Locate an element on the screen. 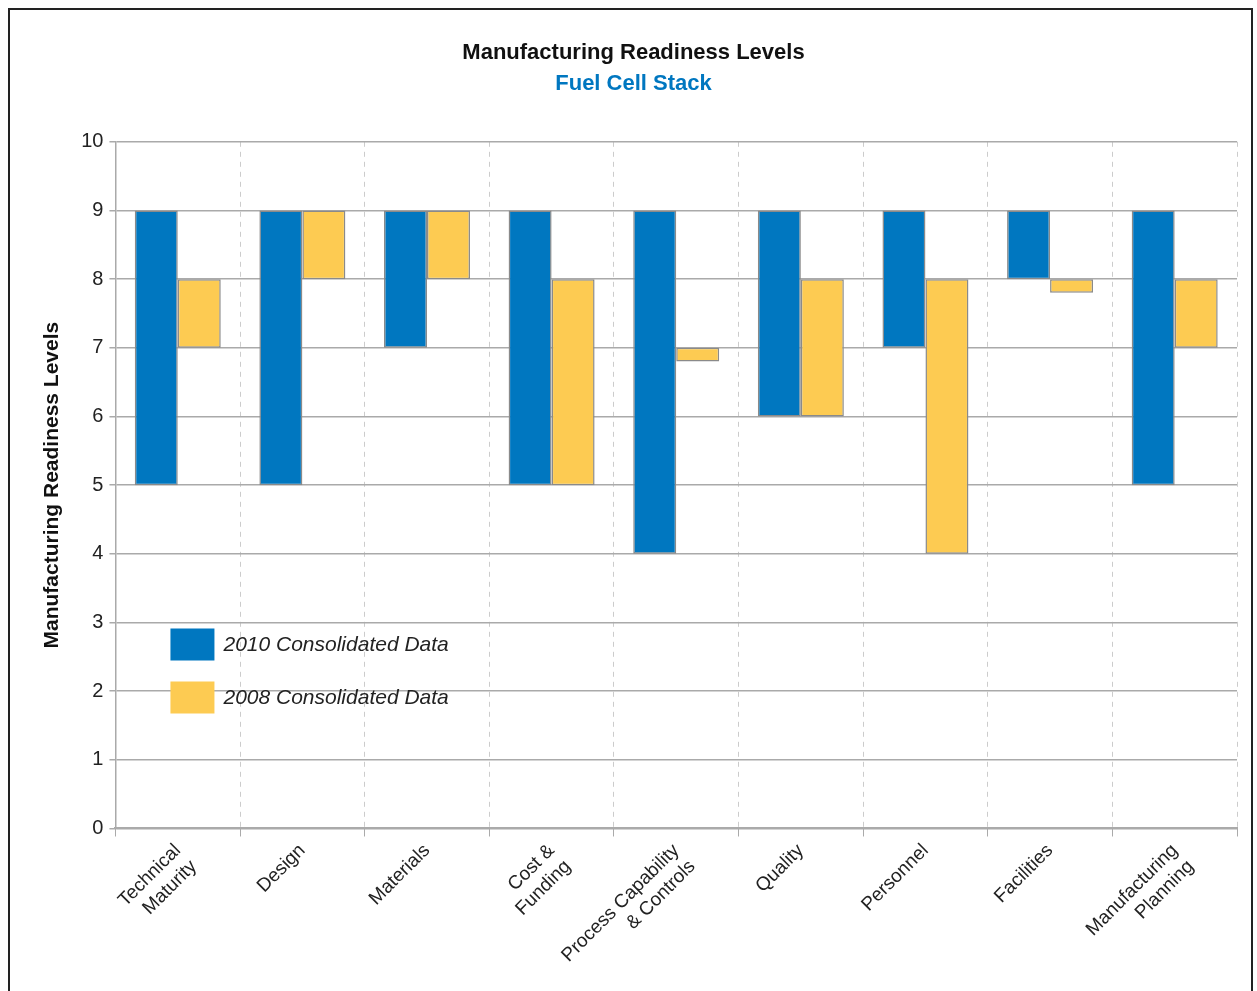 The image size is (1257, 991). y-axis-title: Manufacturing Readiness Levels is located at coordinates (51, 485).